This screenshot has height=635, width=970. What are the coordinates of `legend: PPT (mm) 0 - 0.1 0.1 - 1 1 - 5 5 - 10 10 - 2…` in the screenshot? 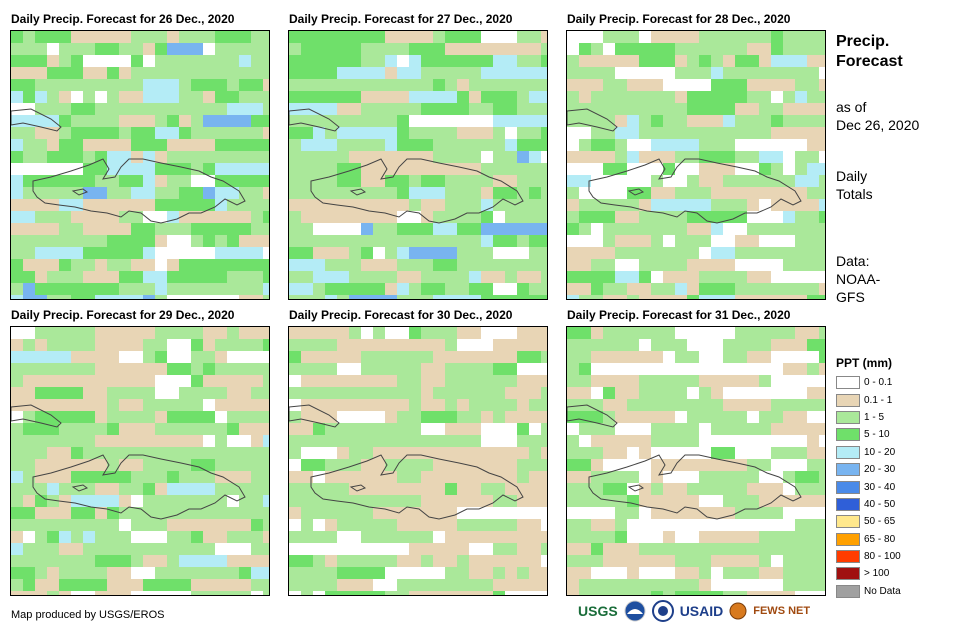 It's located at (868, 478).